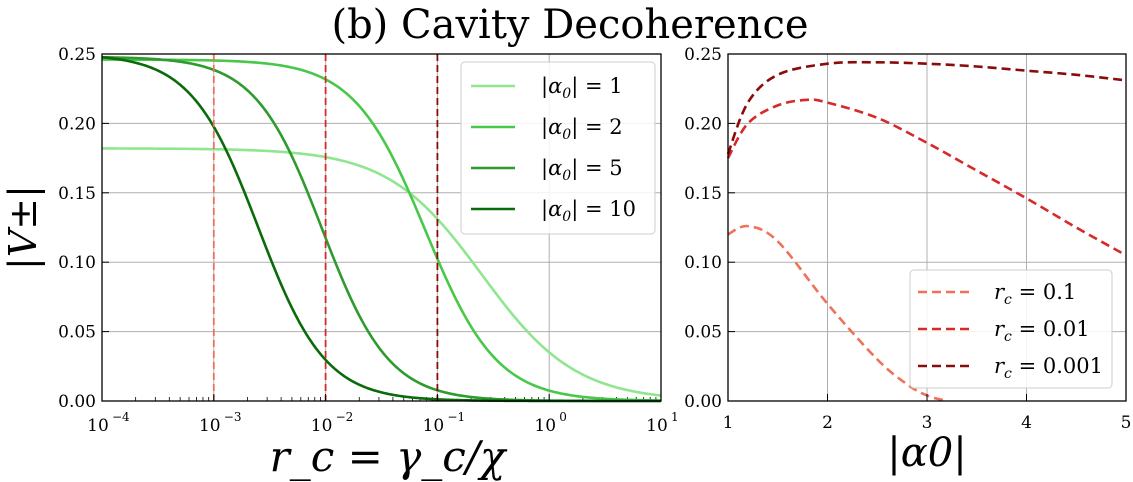 Image resolution: width=1133 pixels, height=482 pixels. What do you see at coordinates (121, 417) in the screenshot?
I see `x-tick-exponent: −4` at bounding box center [121, 417].